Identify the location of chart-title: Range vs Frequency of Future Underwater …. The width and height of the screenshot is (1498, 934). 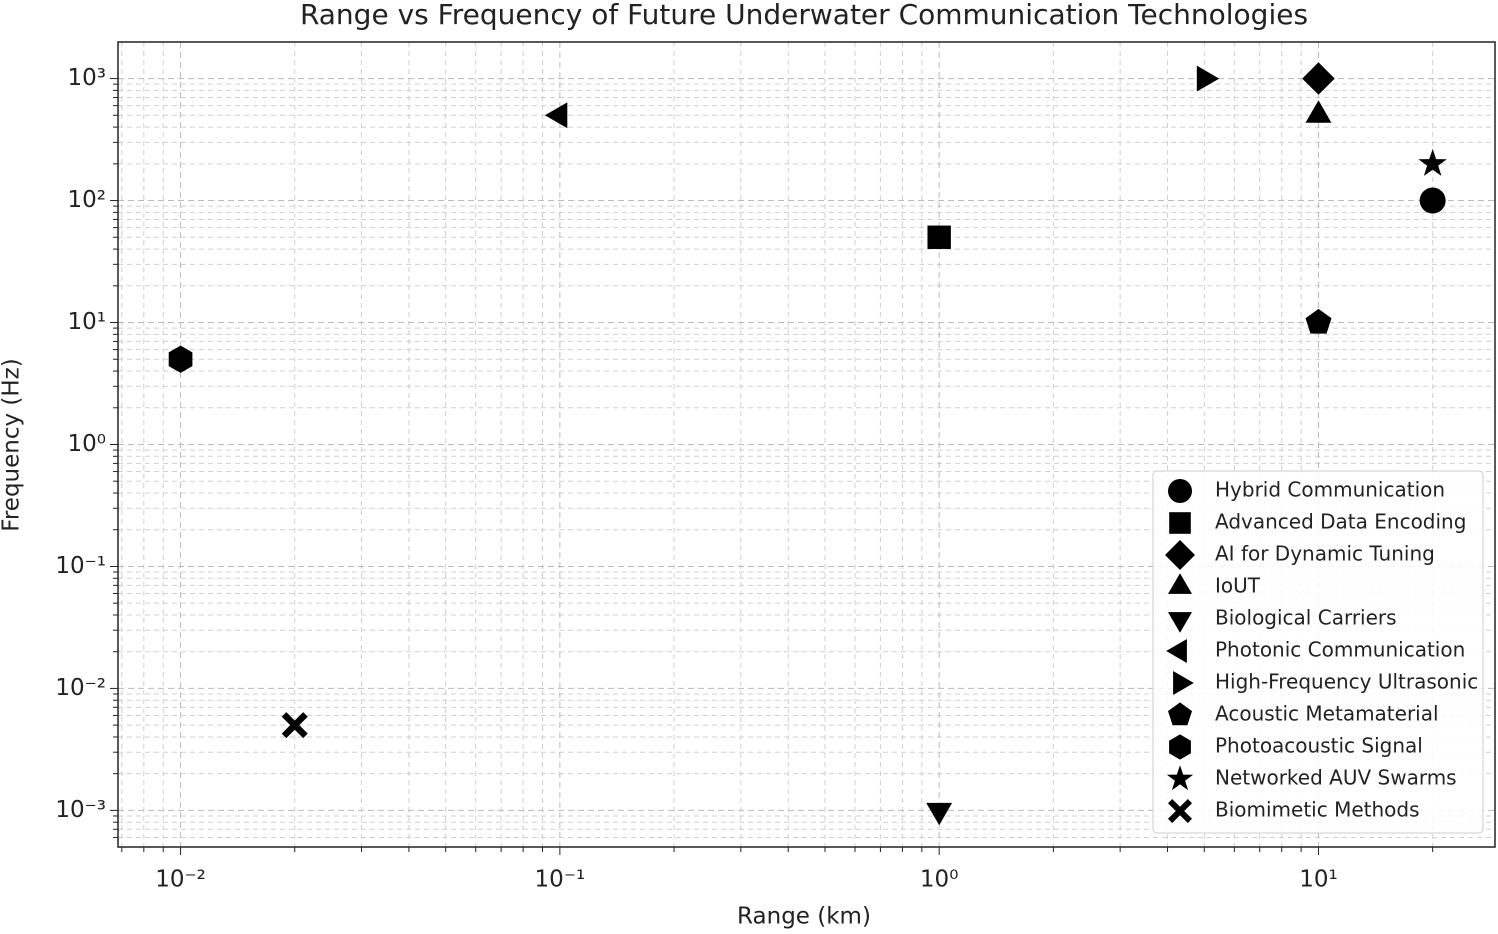
(804, 15).